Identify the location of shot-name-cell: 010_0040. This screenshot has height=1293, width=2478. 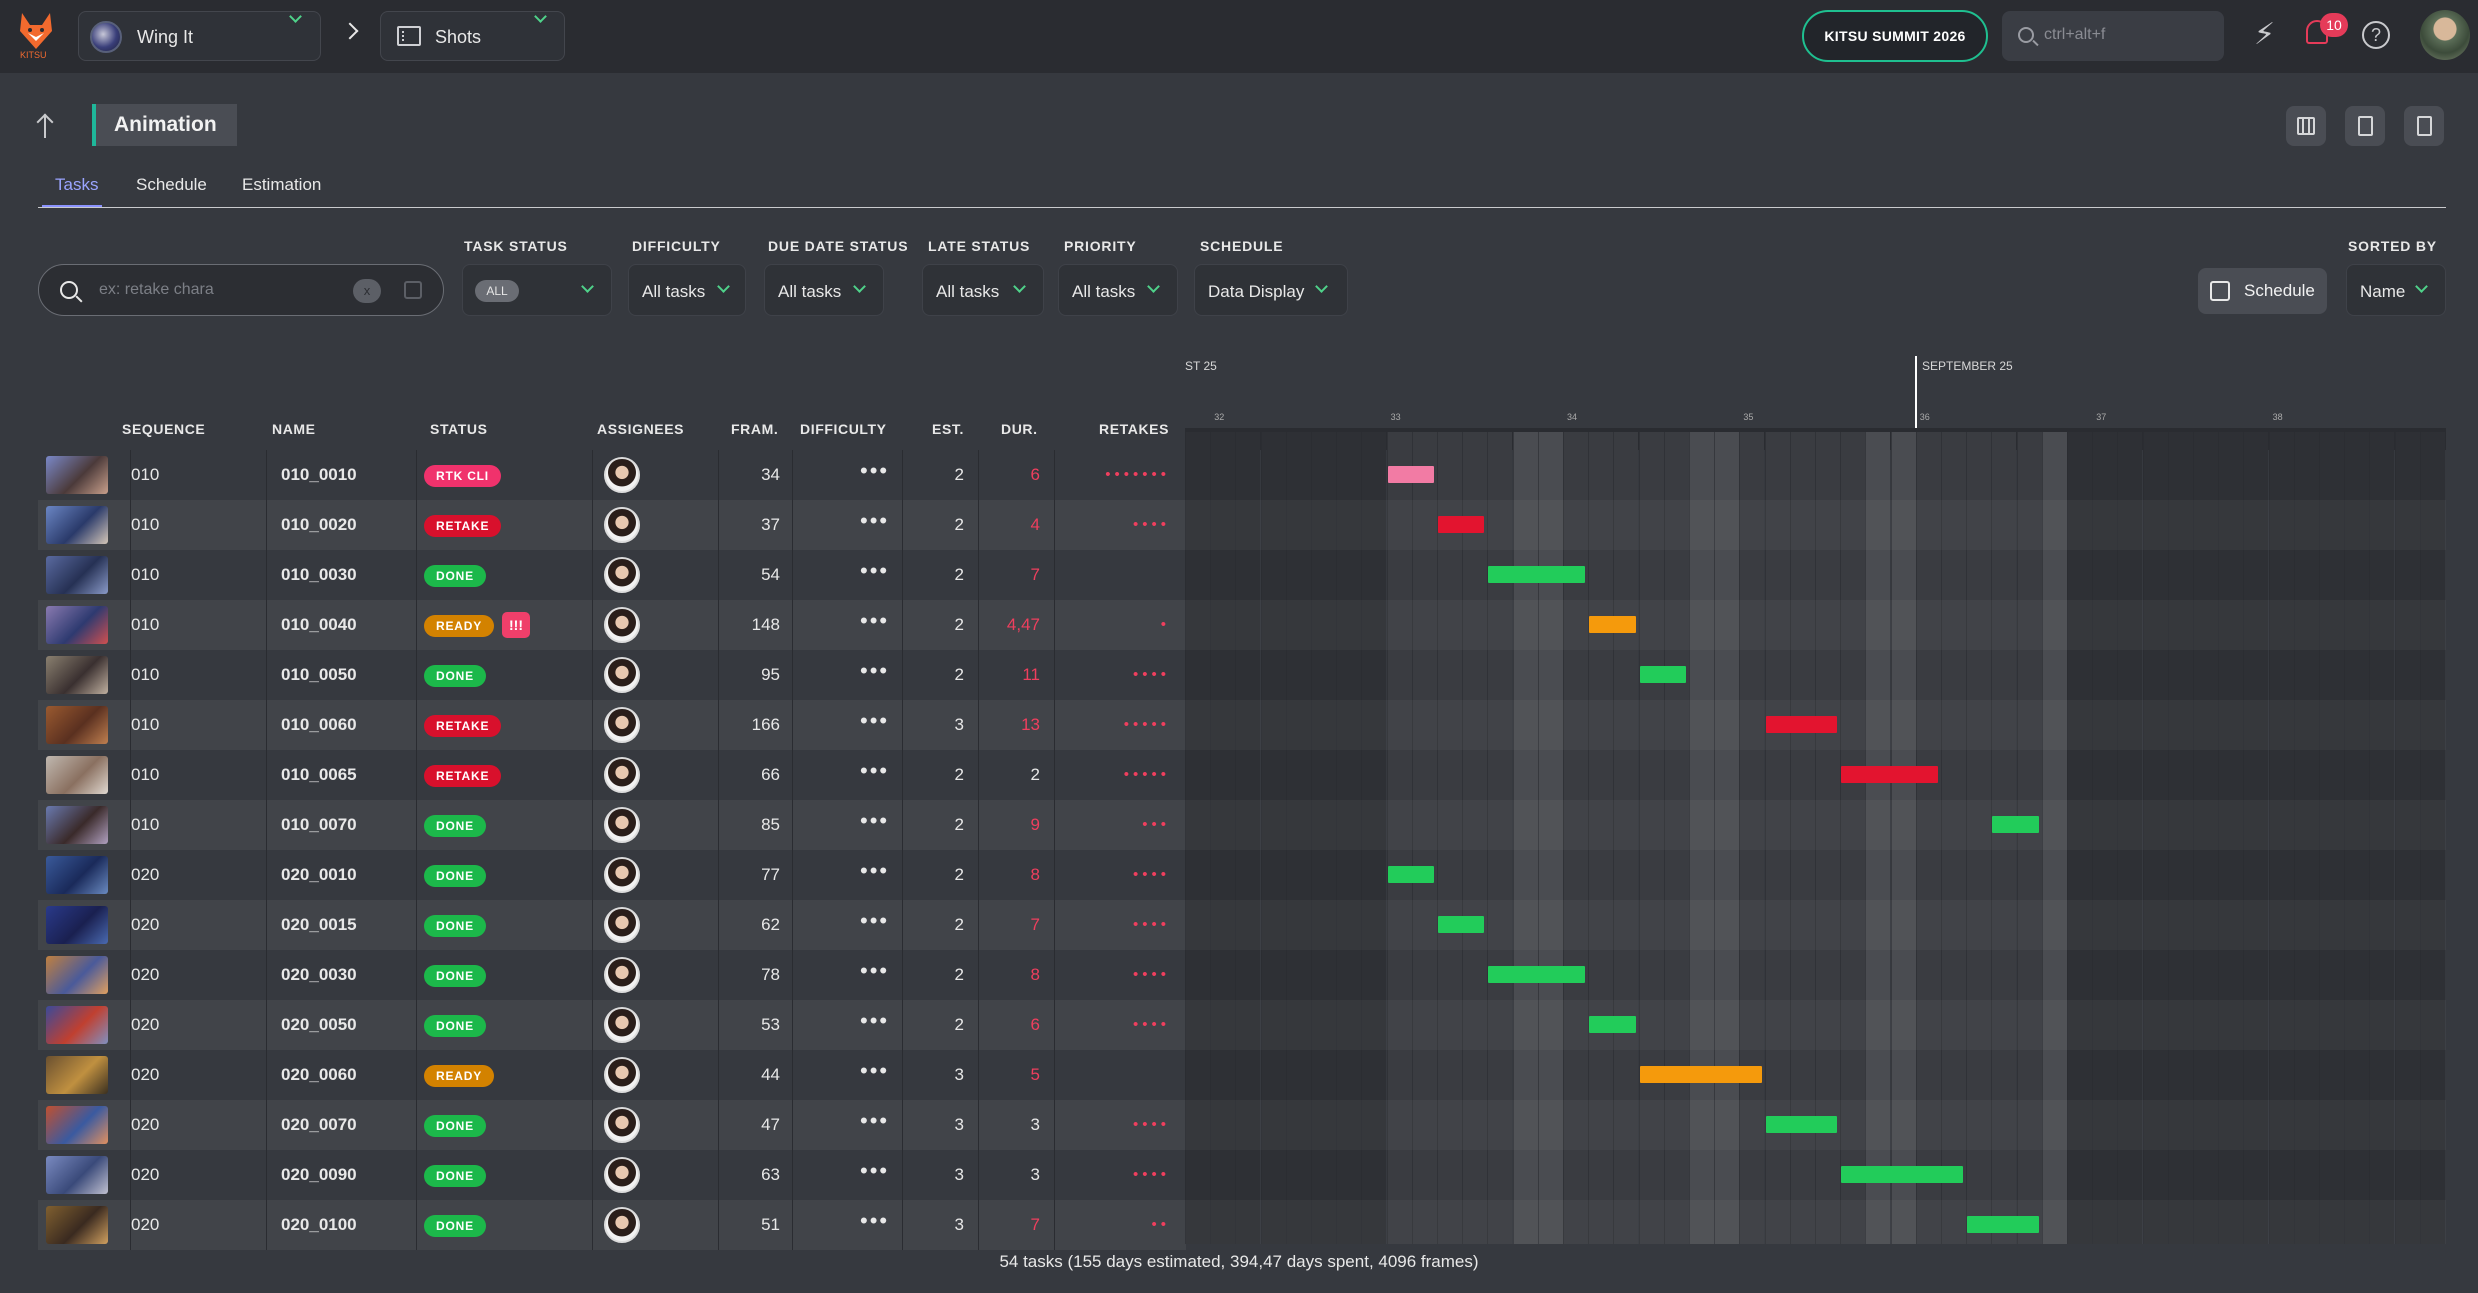
(319, 624).